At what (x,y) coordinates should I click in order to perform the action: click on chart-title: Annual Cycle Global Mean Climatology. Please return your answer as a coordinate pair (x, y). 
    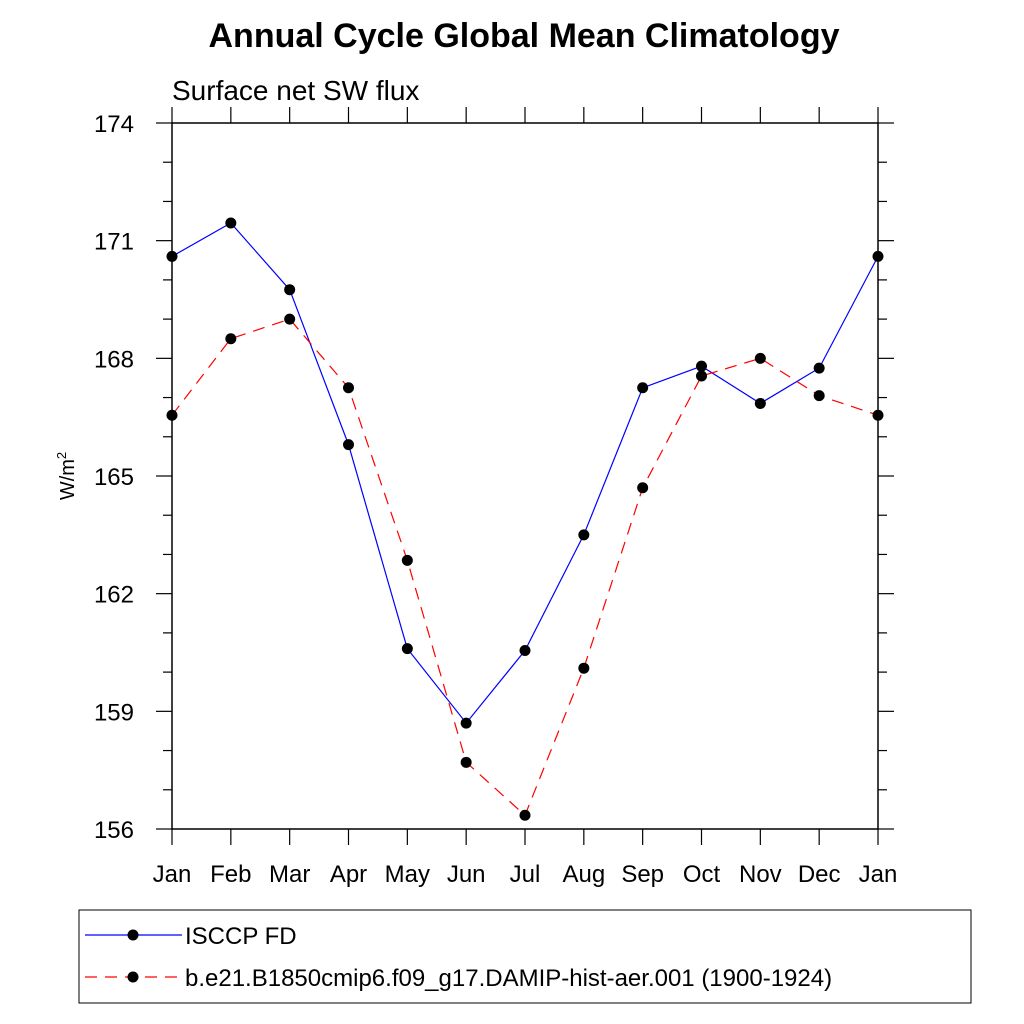
    Looking at the image, I should click on (524, 36).